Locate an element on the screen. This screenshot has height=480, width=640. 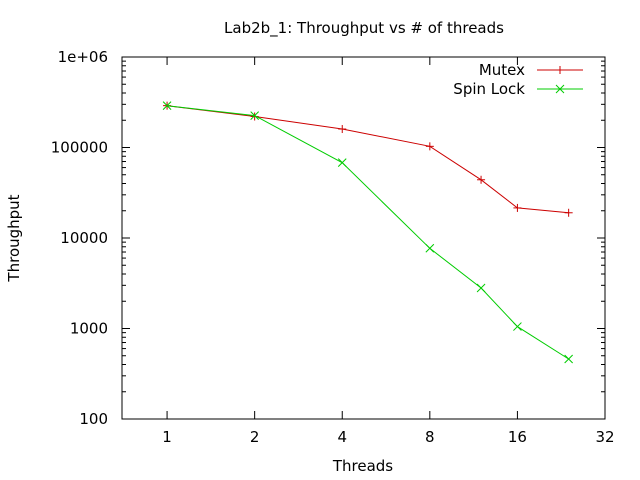
x-tick-label: 16 is located at coordinates (517, 437).